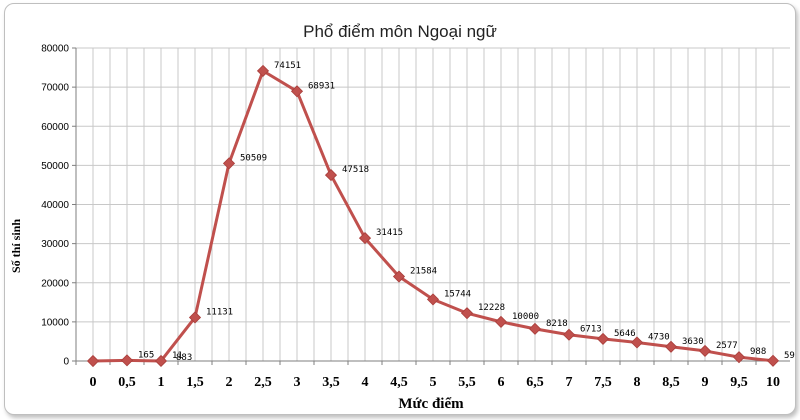 The width and height of the screenshot is (800, 420). What do you see at coordinates (177, 356) in the screenshot?
I see `data-label: 11` at bounding box center [177, 356].